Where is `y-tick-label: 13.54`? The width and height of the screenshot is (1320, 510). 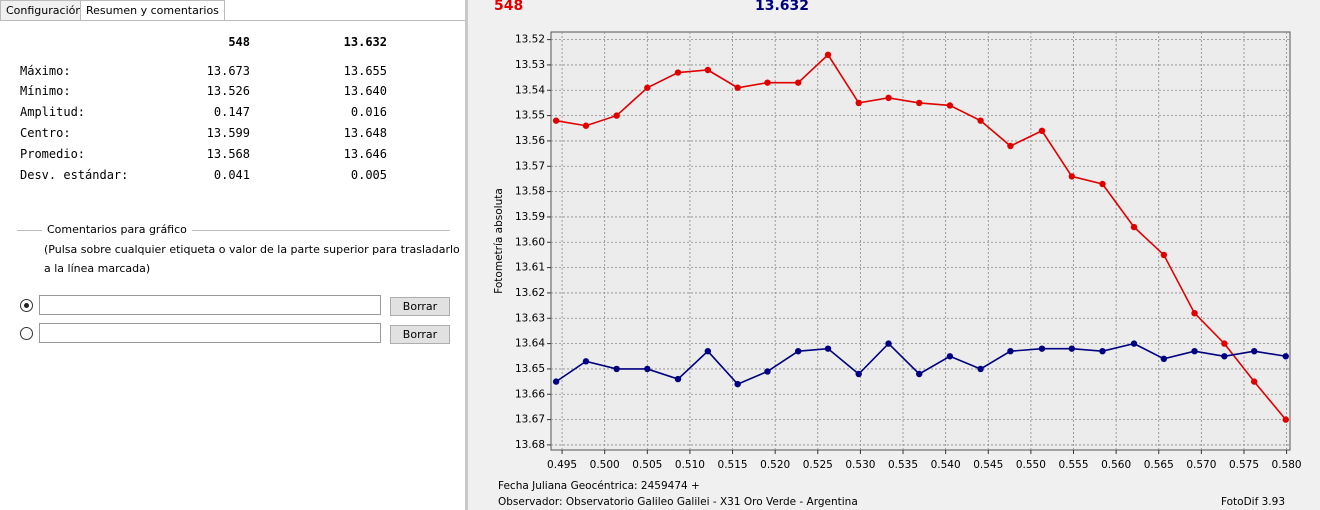
y-tick-label: 13.54 is located at coordinates (530, 90).